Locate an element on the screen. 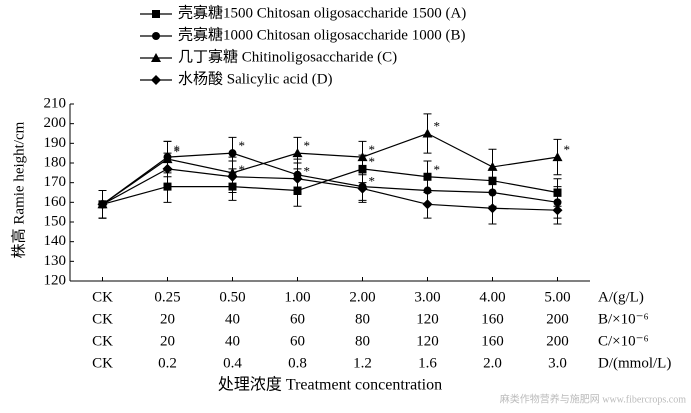 Image resolution: width=691 pixels, height=413 pixels. row-unit: C/×10⁻⁶ is located at coordinates (623, 341).